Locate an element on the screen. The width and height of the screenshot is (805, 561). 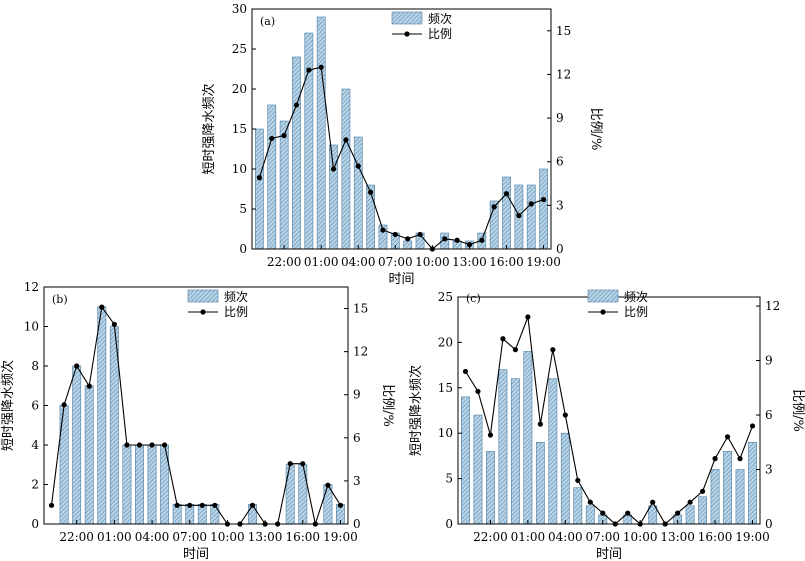
panel-label: (a) is located at coordinates (267, 21).